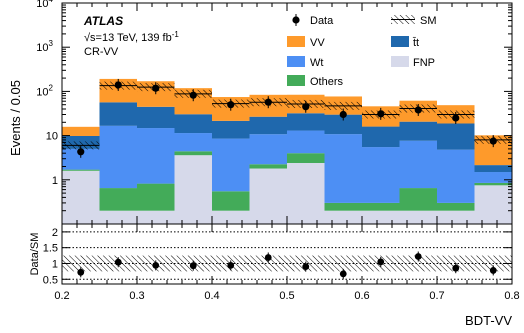  What do you see at coordinates (316, 63) in the screenshot?
I see `legend-label-wt: Wt` at bounding box center [316, 63].